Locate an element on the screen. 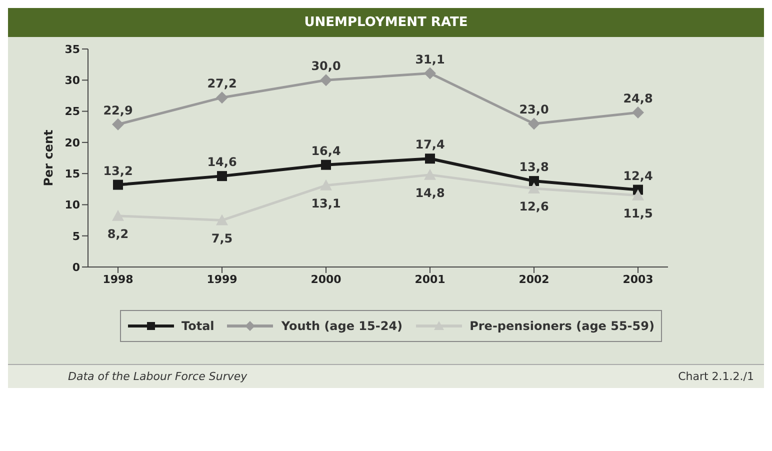  x-tick-label: 2000 is located at coordinates (326, 279).